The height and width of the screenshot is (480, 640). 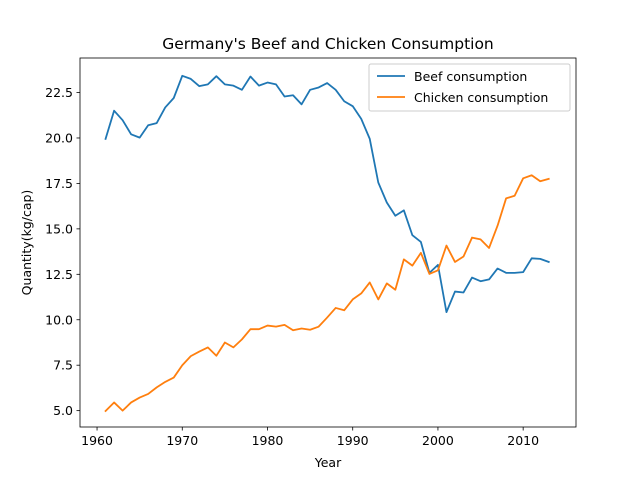 What do you see at coordinates (470, 76) in the screenshot?
I see `legend-label-beef: Beef consumption` at bounding box center [470, 76].